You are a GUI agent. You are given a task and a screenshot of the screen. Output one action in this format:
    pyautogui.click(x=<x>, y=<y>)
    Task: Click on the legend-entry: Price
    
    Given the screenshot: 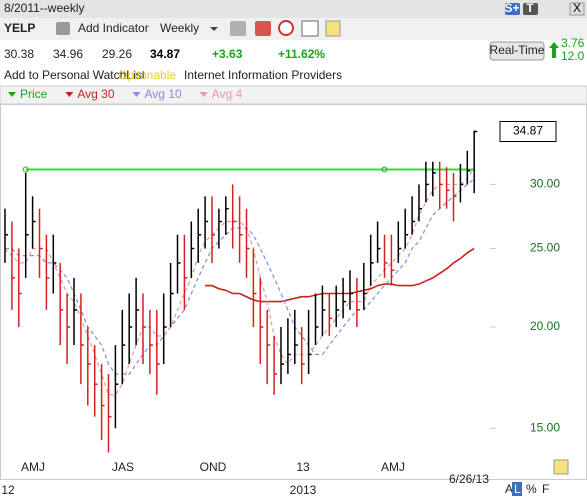 What is the action you would take?
    pyautogui.click(x=34, y=94)
    